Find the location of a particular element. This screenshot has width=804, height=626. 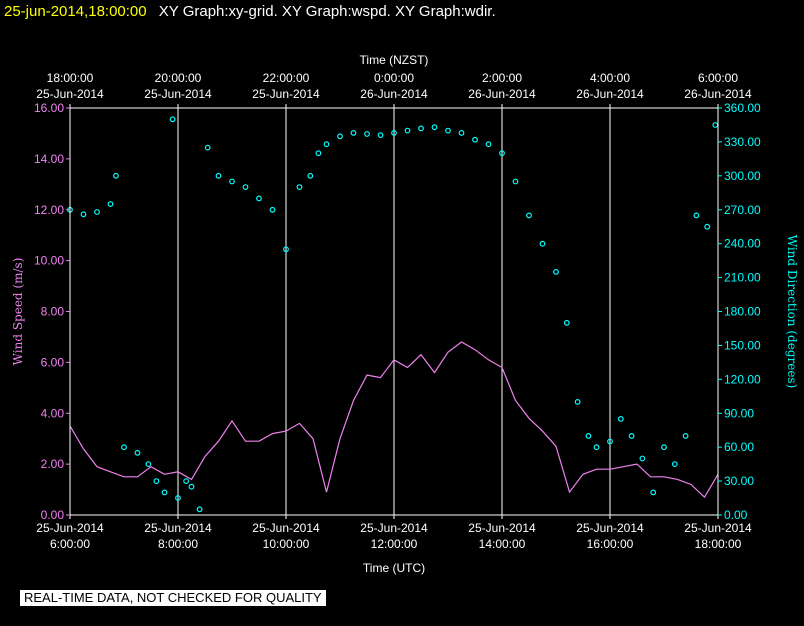

y-right-tick-label: 330.00 is located at coordinates (742, 142).